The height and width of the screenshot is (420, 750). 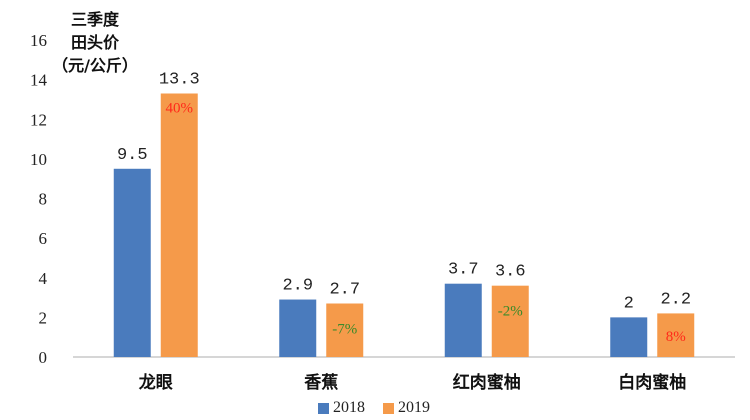 I want to click on change-annotation: 40%, so click(x=180, y=108).